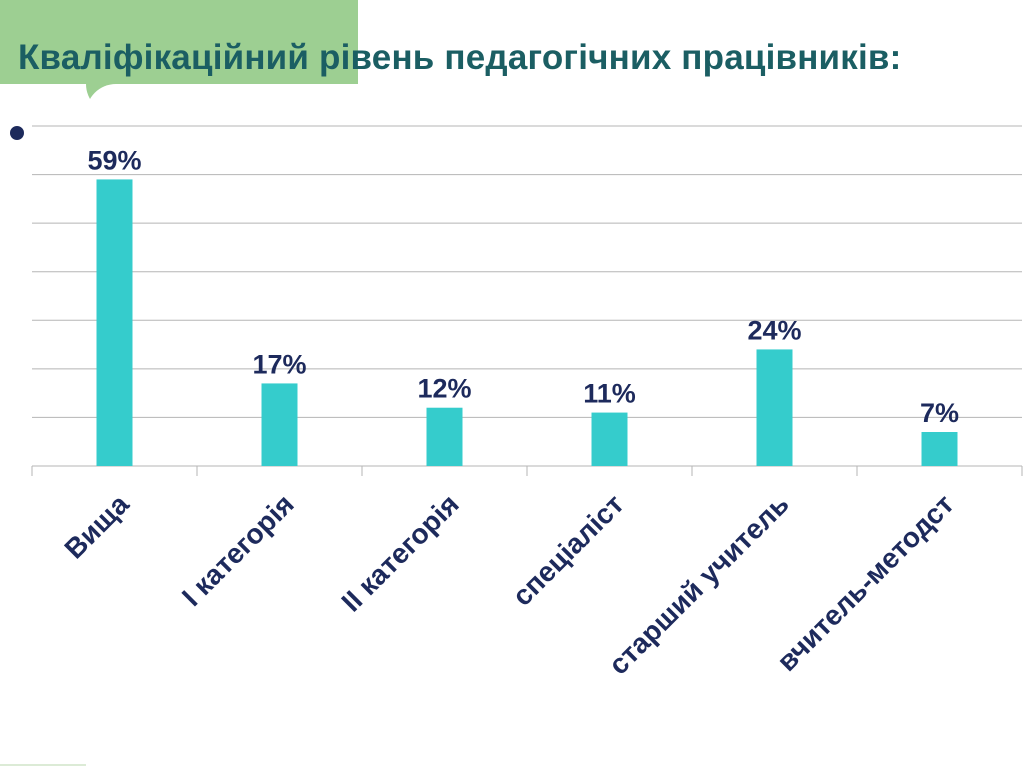  I want to click on category-label: Вища, so click(96, 526).